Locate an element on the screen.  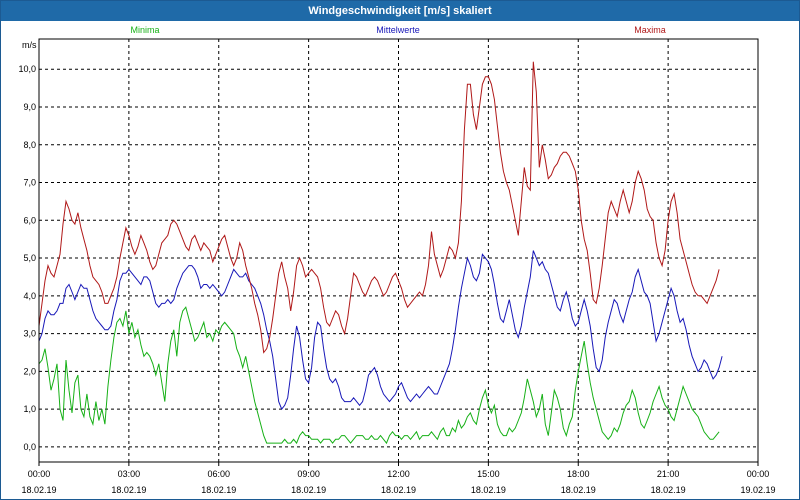
y-tick-label: 1,0 is located at coordinates (29, 409).